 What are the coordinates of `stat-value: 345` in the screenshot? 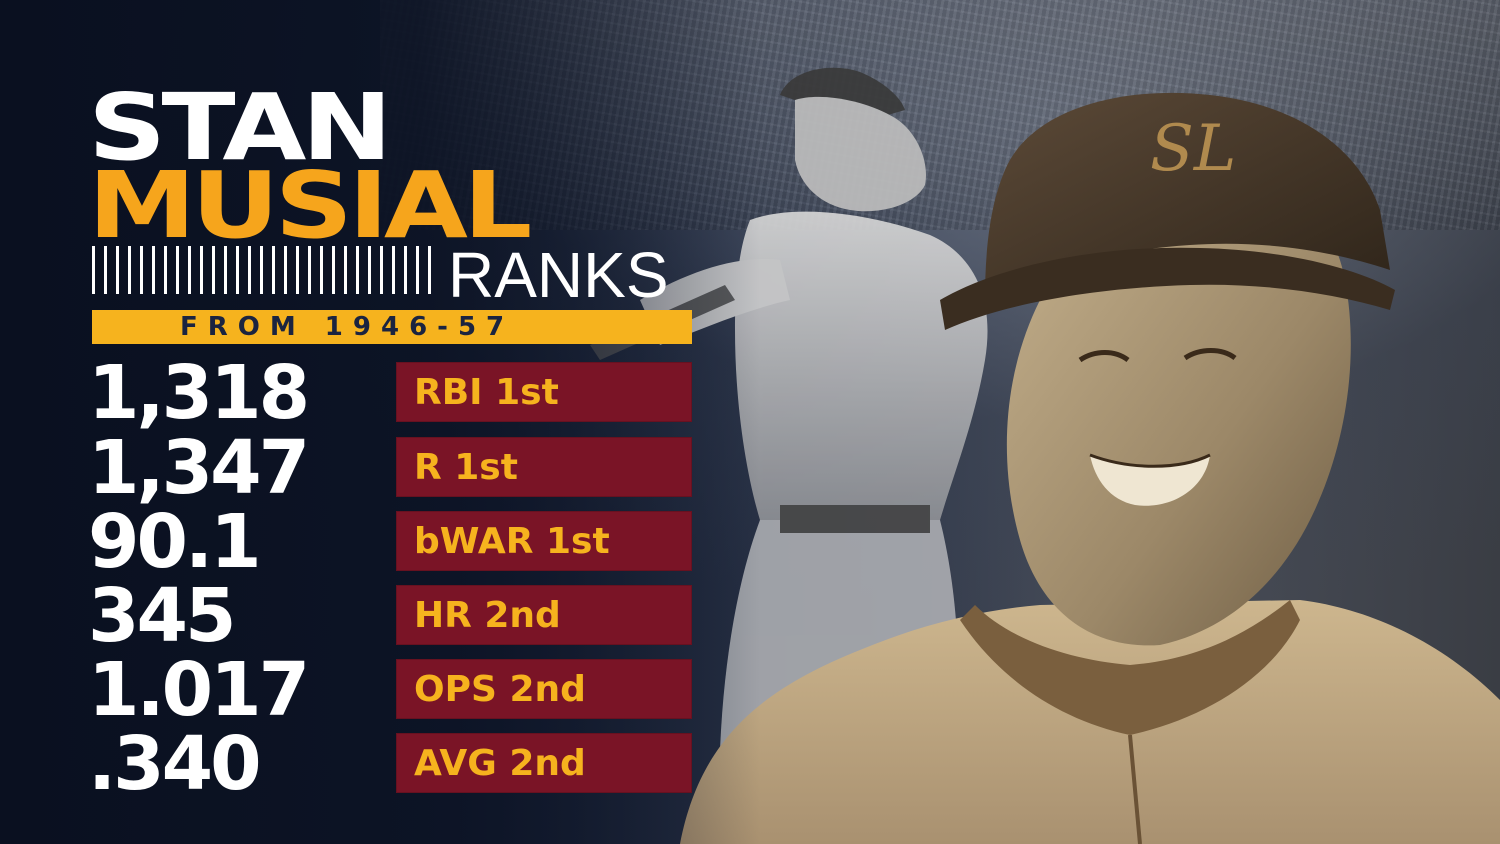 It's located at (162, 616).